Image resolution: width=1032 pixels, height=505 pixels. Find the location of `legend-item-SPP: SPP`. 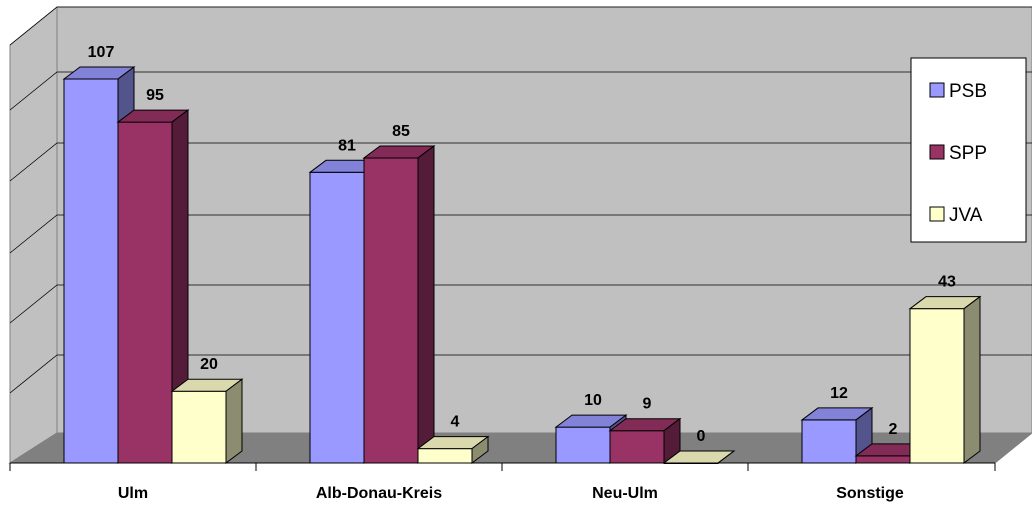

legend-item-SPP: SPP is located at coordinates (958, 153).